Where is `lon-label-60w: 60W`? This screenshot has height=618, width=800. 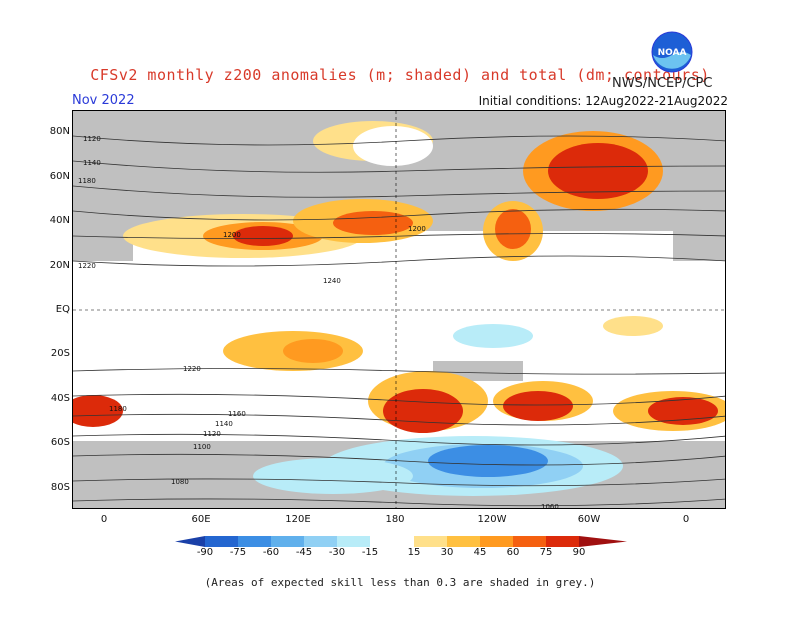
lon-label-60w: 60W is located at coordinates (589, 519).